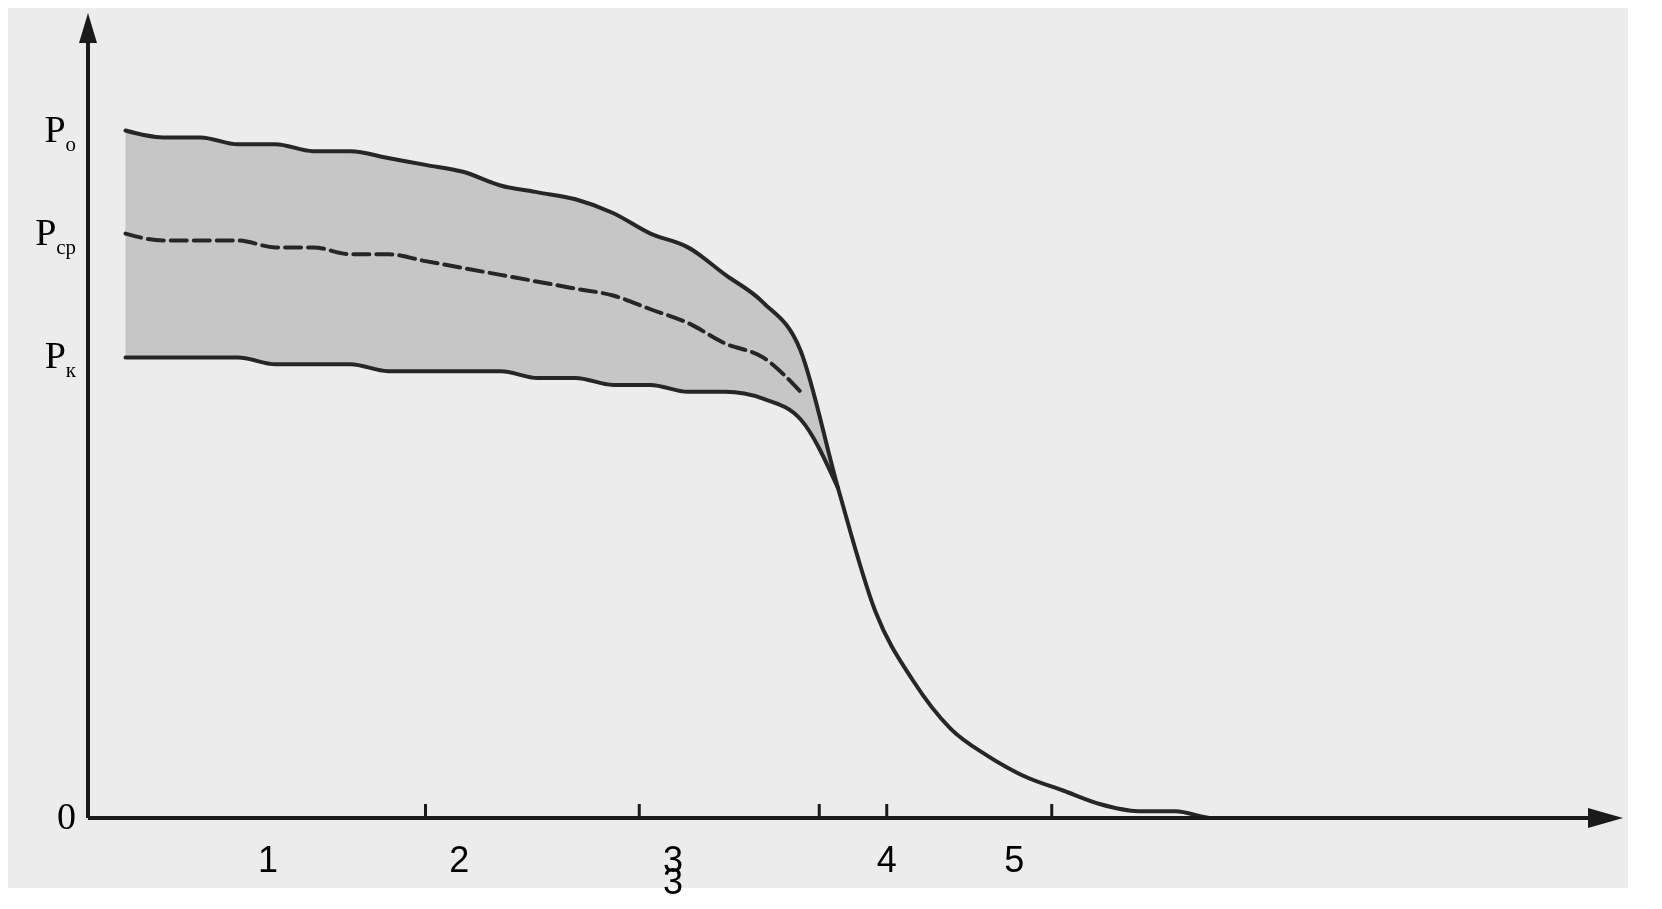 This screenshot has width=1662, height=909. Describe the element at coordinates (55, 235) in the screenshot. I see `text: P$_{ср}$` at that location.